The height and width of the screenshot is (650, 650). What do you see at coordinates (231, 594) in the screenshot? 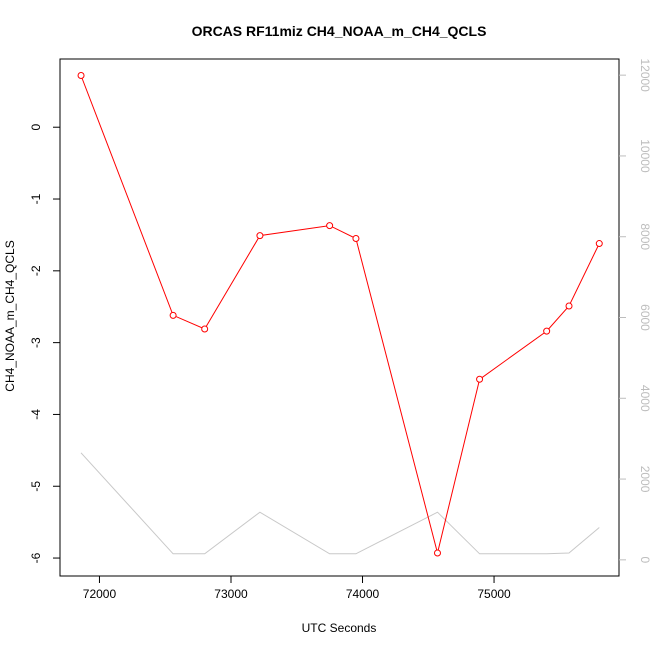
I see `x-tick-label: 73000` at bounding box center [231, 594].